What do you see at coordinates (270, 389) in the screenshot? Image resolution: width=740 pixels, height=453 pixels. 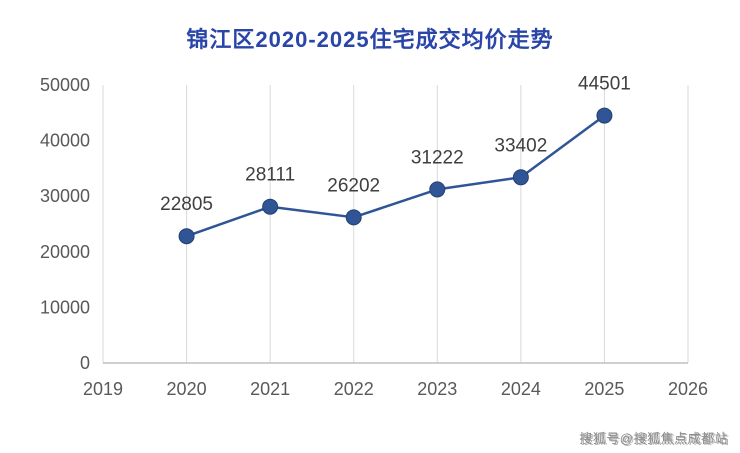 I see `x-axis-tick-label: 2021` at bounding box center [270, 389].